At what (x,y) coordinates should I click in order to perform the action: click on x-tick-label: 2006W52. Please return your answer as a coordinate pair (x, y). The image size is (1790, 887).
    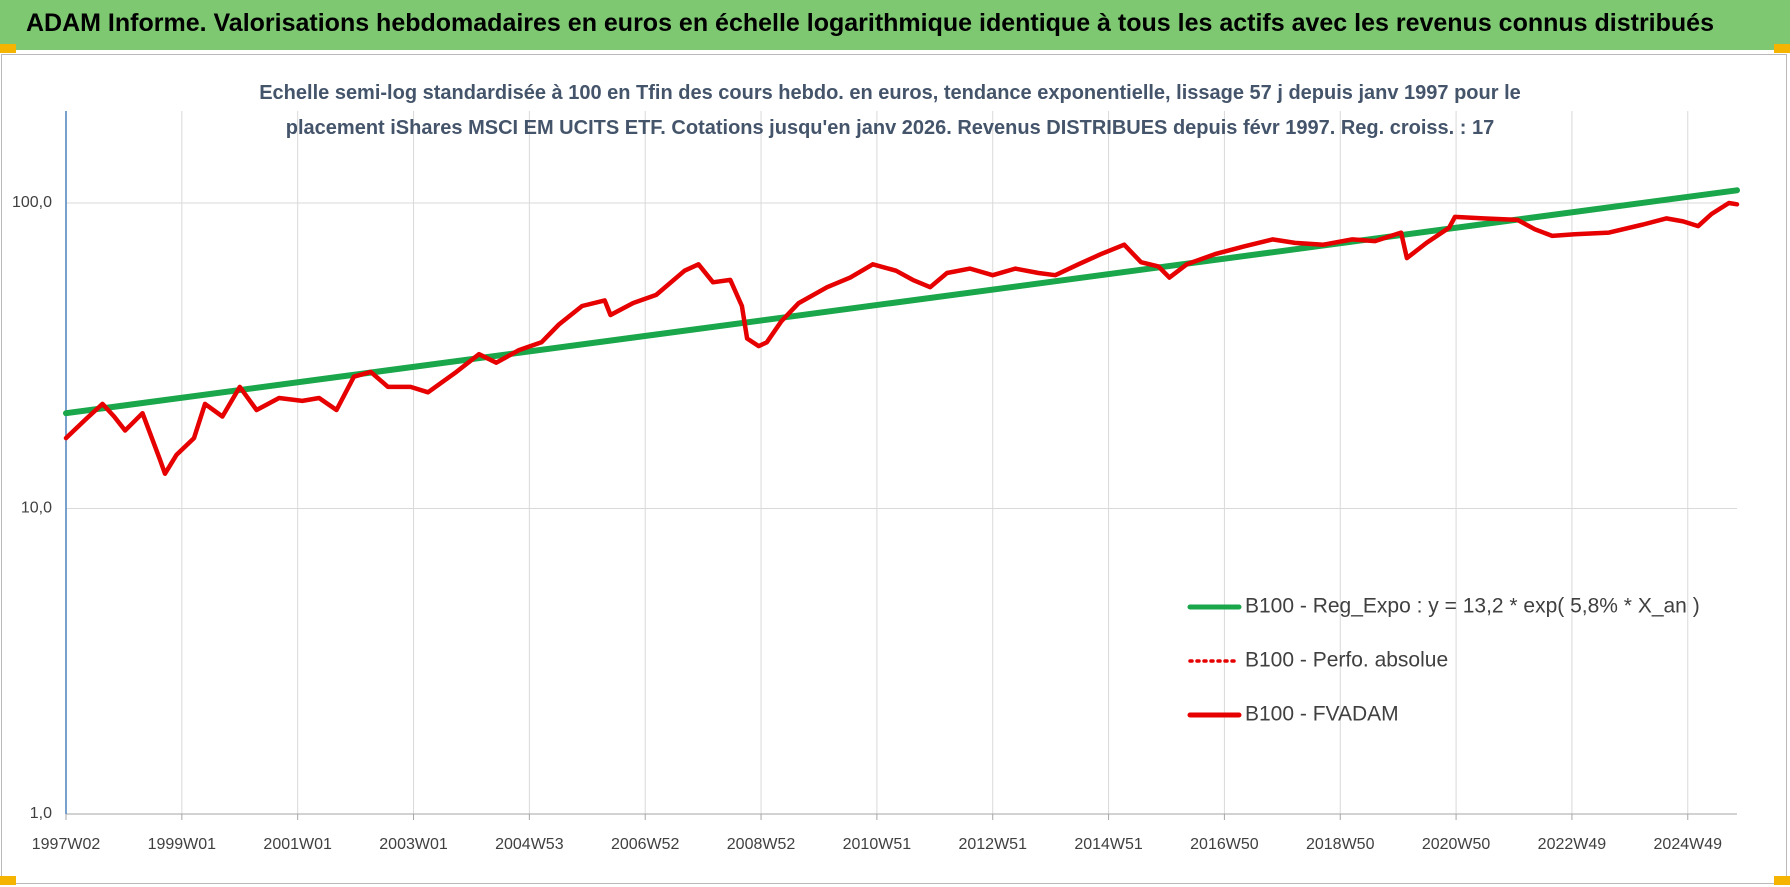
    Looking at the image, I should click on (645, 844).